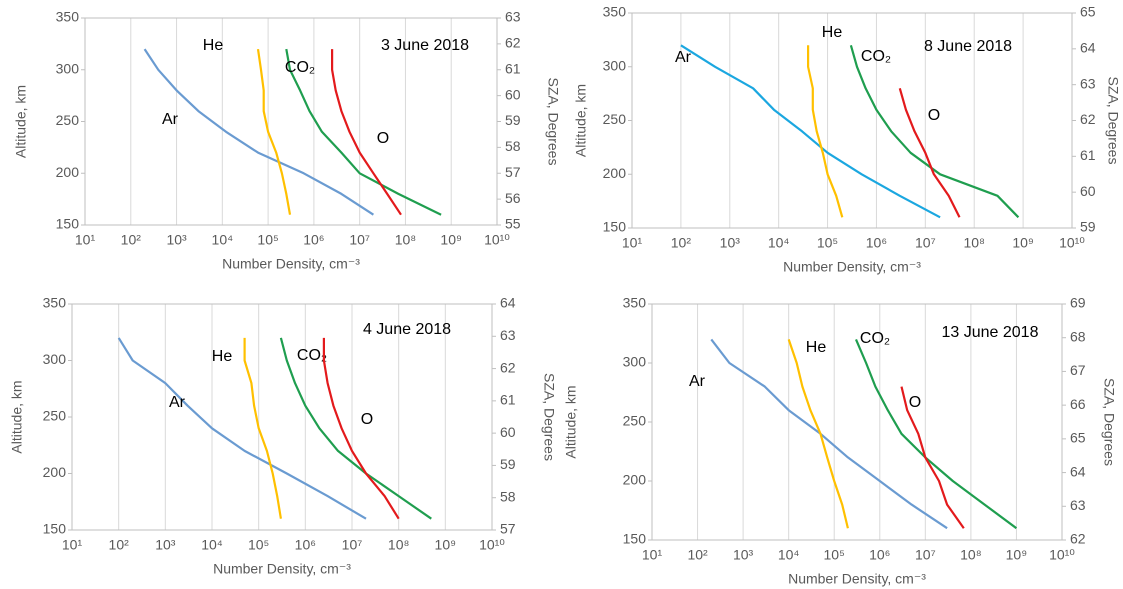 The image size is (1123, 589). I want to click on y2-tick-label: 55, so click(513, 224).